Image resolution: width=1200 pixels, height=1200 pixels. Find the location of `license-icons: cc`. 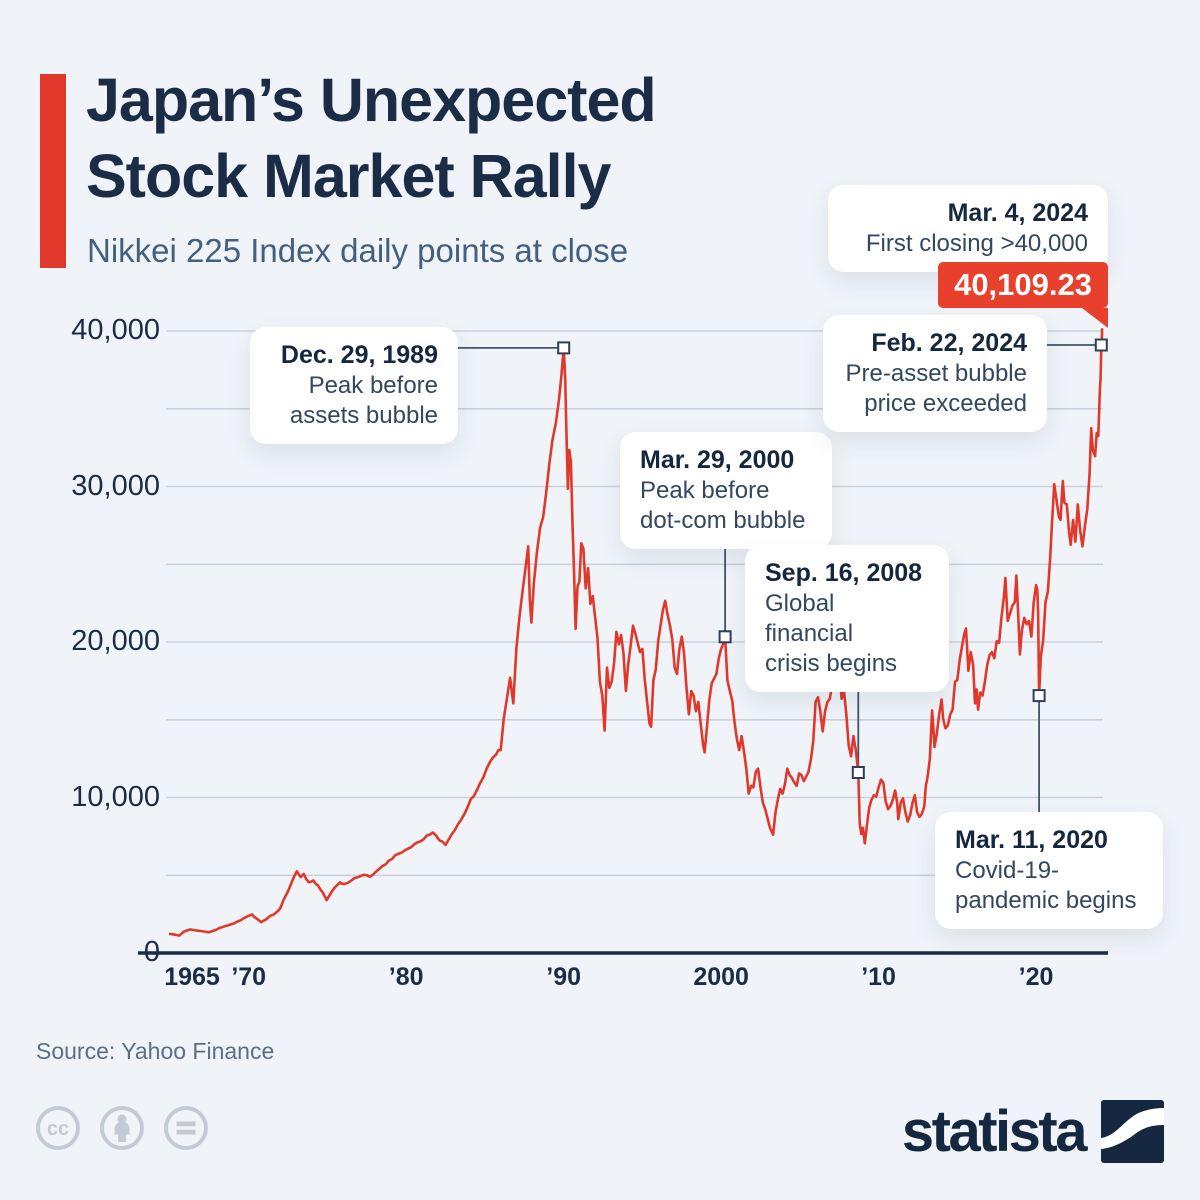

license-icons: cc is located at coordinates (122, 1128).